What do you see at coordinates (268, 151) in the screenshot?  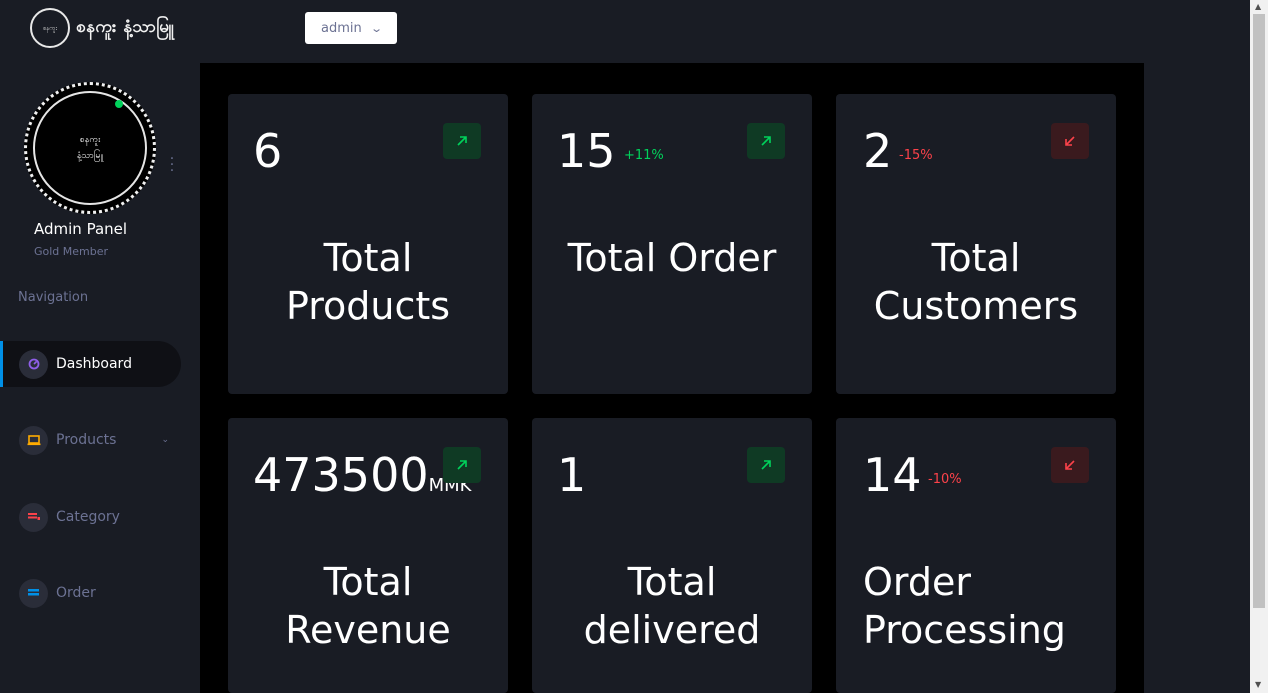 I see `stat-value: 6` at bounding box center [268, 151].